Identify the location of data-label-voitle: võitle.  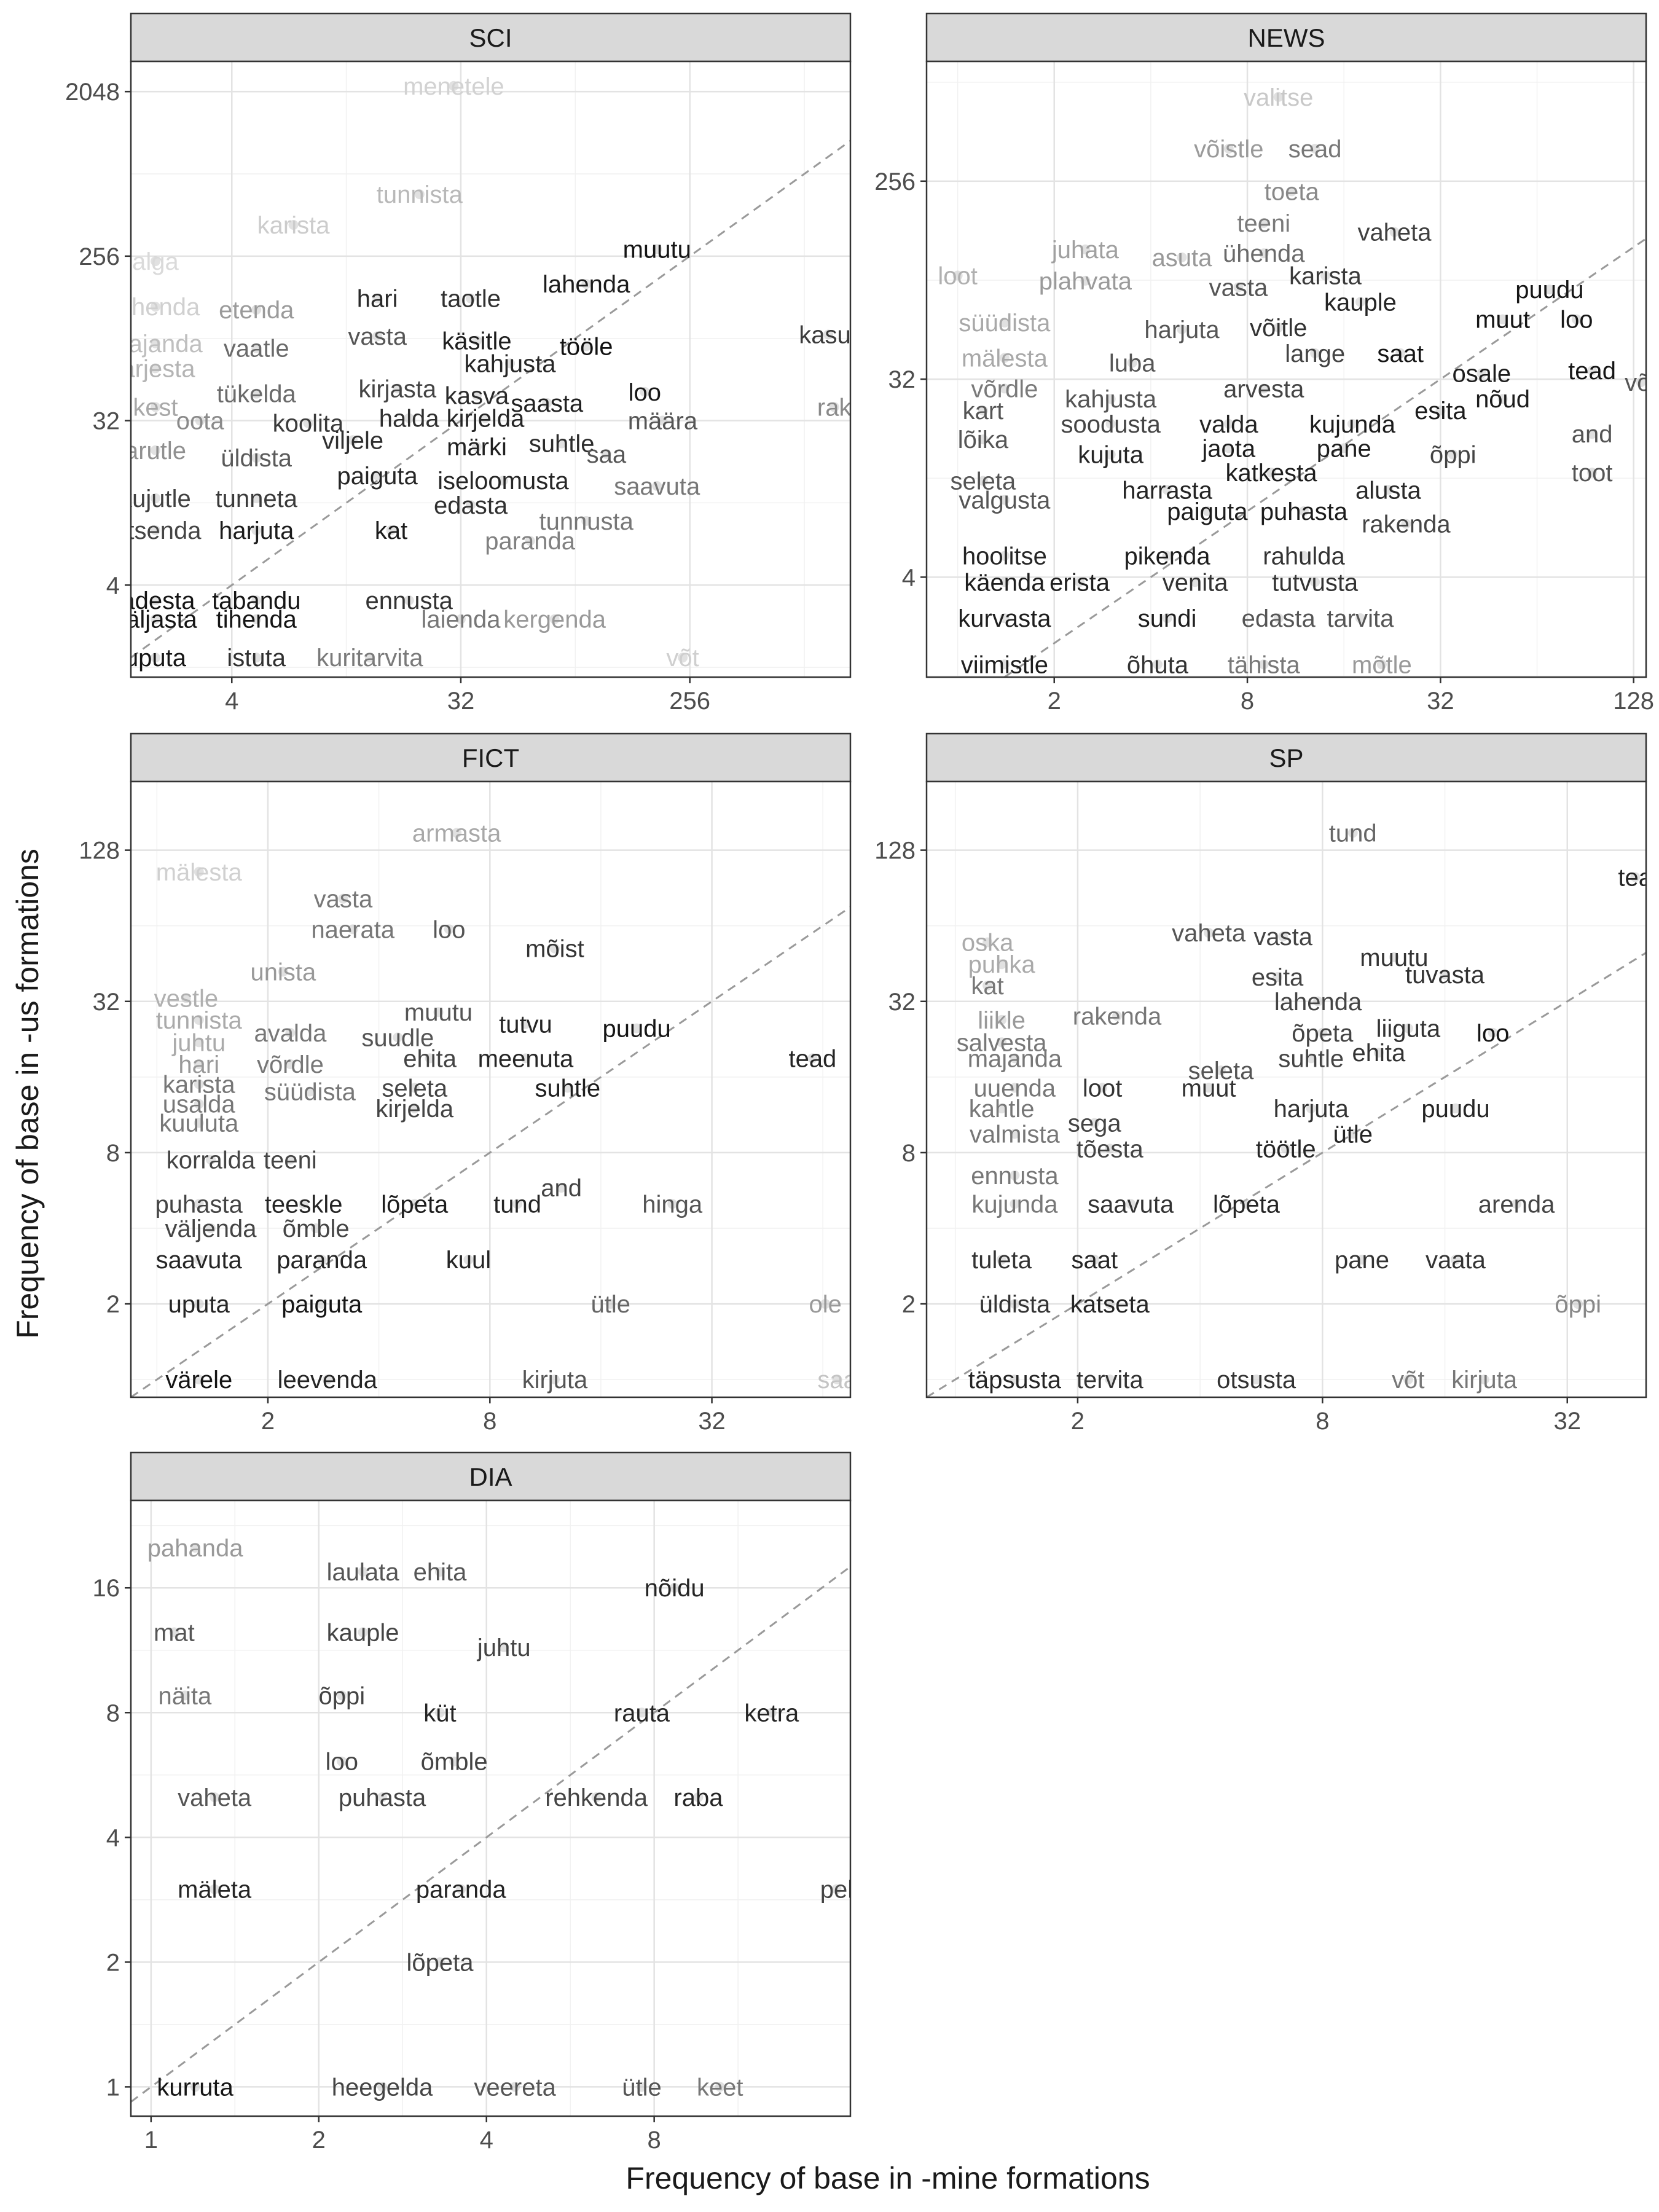
(1278, 328).